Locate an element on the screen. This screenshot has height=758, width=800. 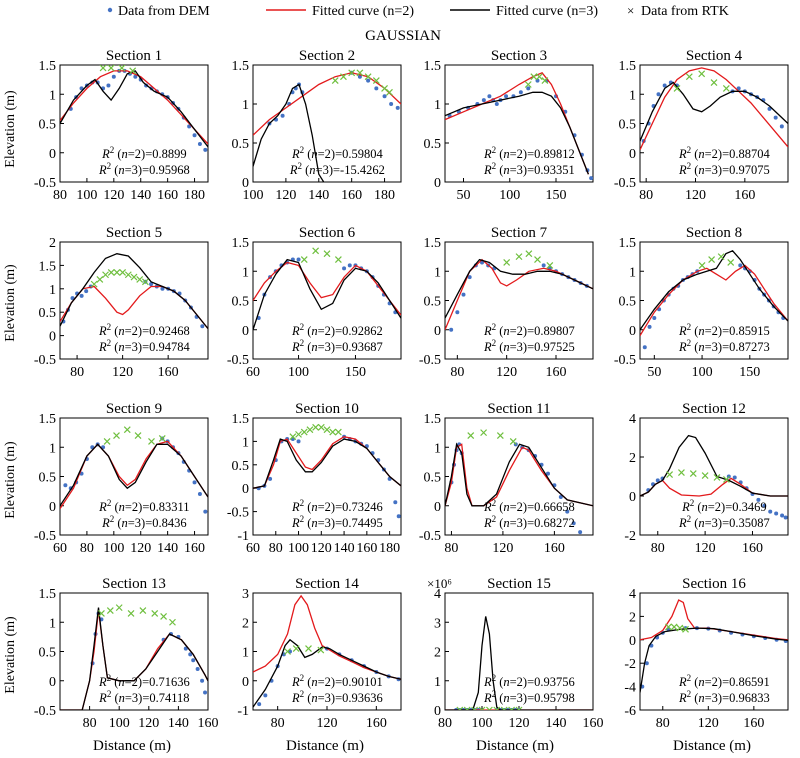
xlabel-col-3: Distance (m) is located at coordinates (515, 746).